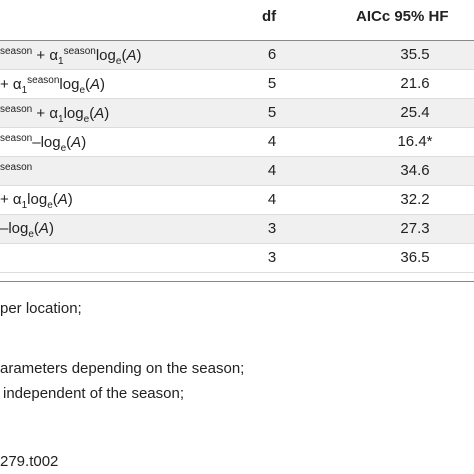  I want to click on table-row: –loge(A) 3 27.3, so click(237, 229).